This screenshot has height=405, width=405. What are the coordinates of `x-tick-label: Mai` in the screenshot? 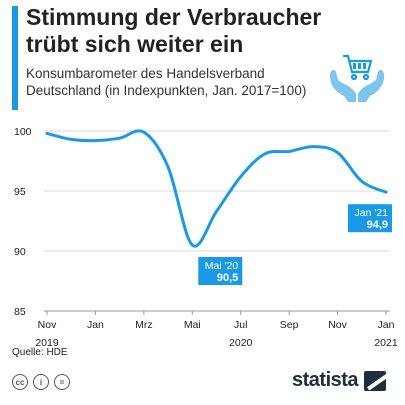 It's located at (192, 325).